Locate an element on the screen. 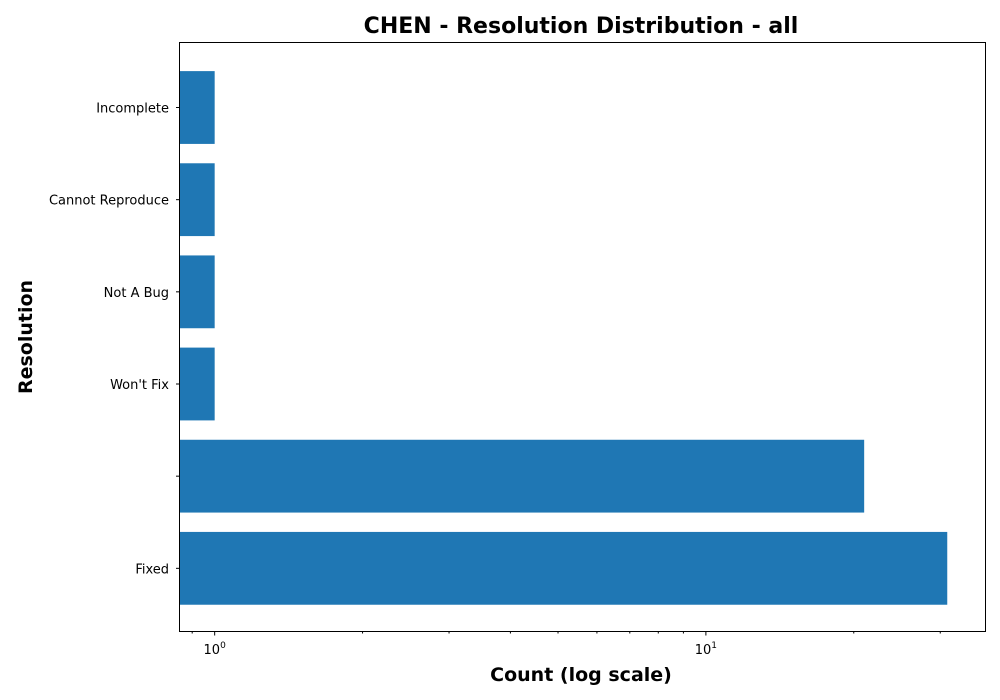  y-tick-label: Fixed is located at coordinates (152, 569).